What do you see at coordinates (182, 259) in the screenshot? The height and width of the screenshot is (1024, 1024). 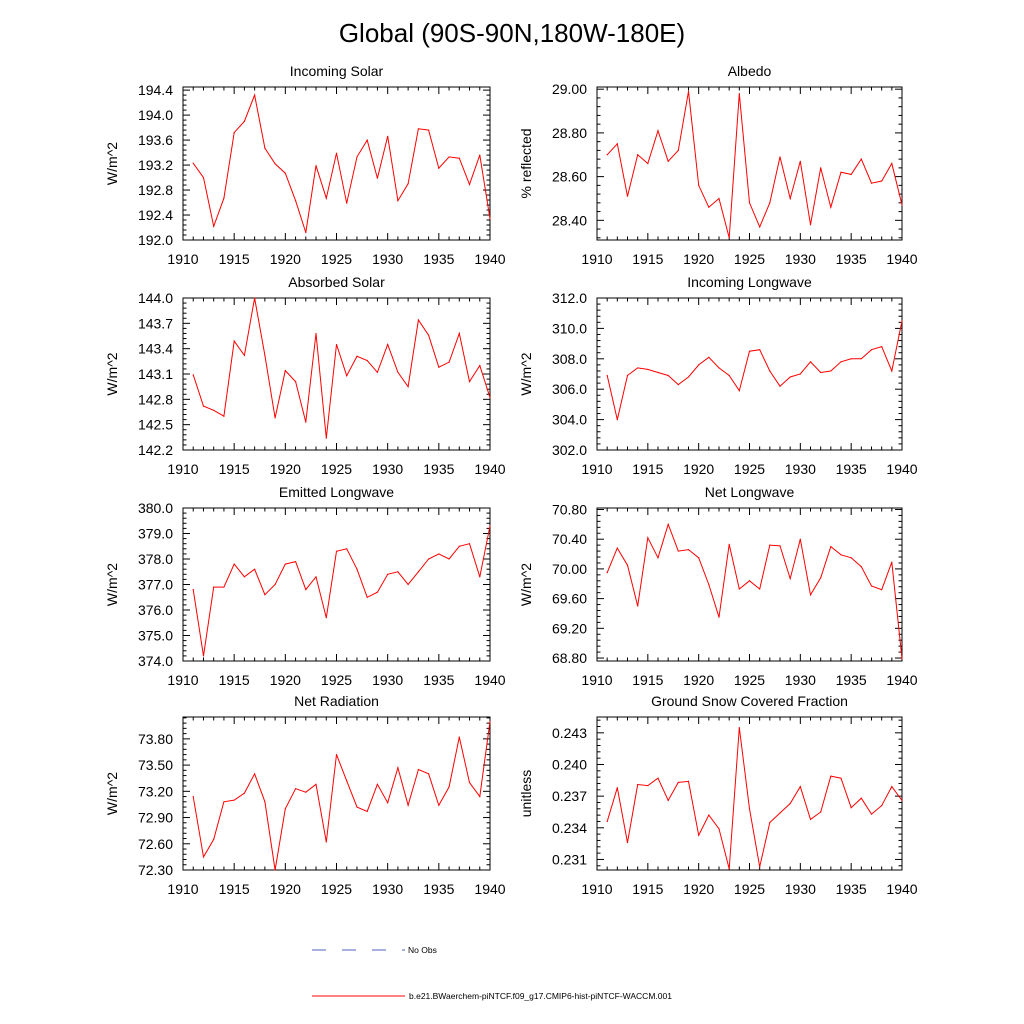 I see `x-tick-label: 1910` at bounding box center [182, 259].